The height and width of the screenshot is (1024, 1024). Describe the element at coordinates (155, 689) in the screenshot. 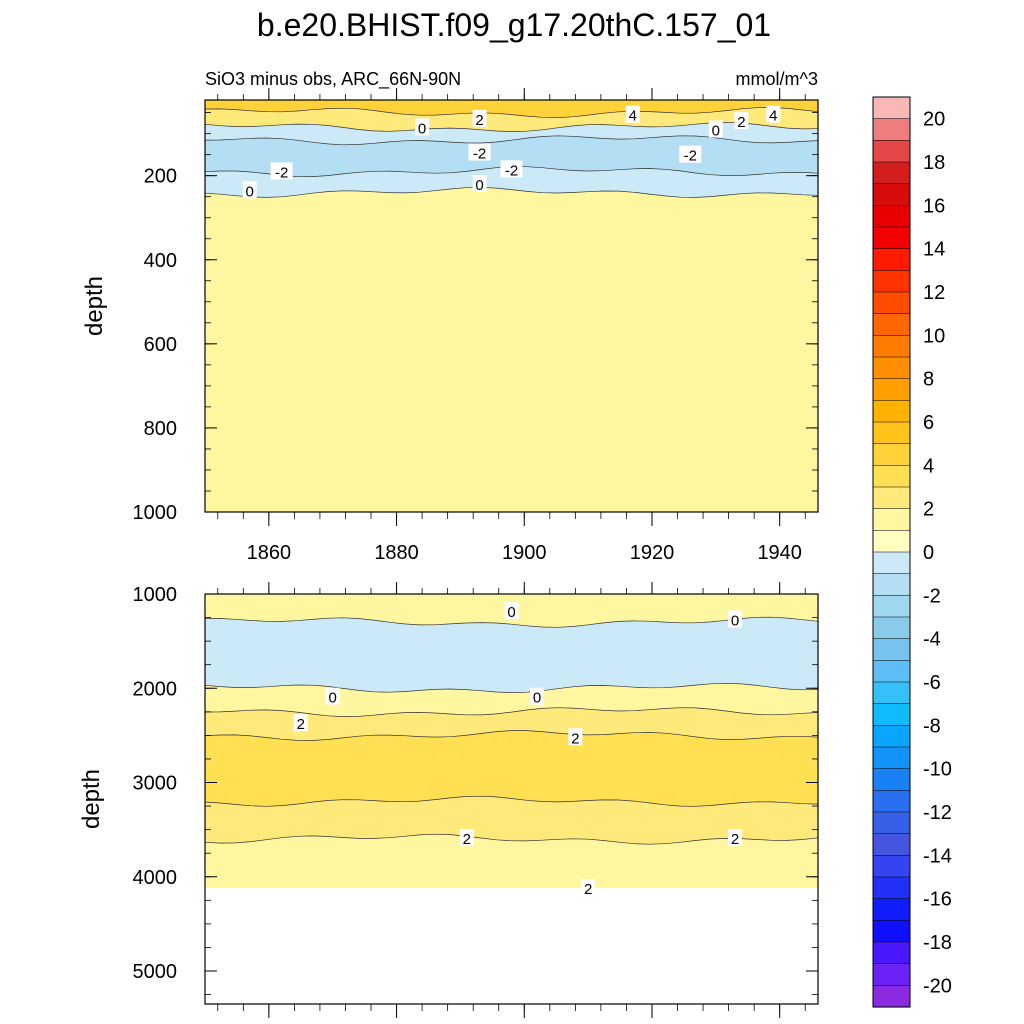

I see `y-tick-label: 2000` at that location.